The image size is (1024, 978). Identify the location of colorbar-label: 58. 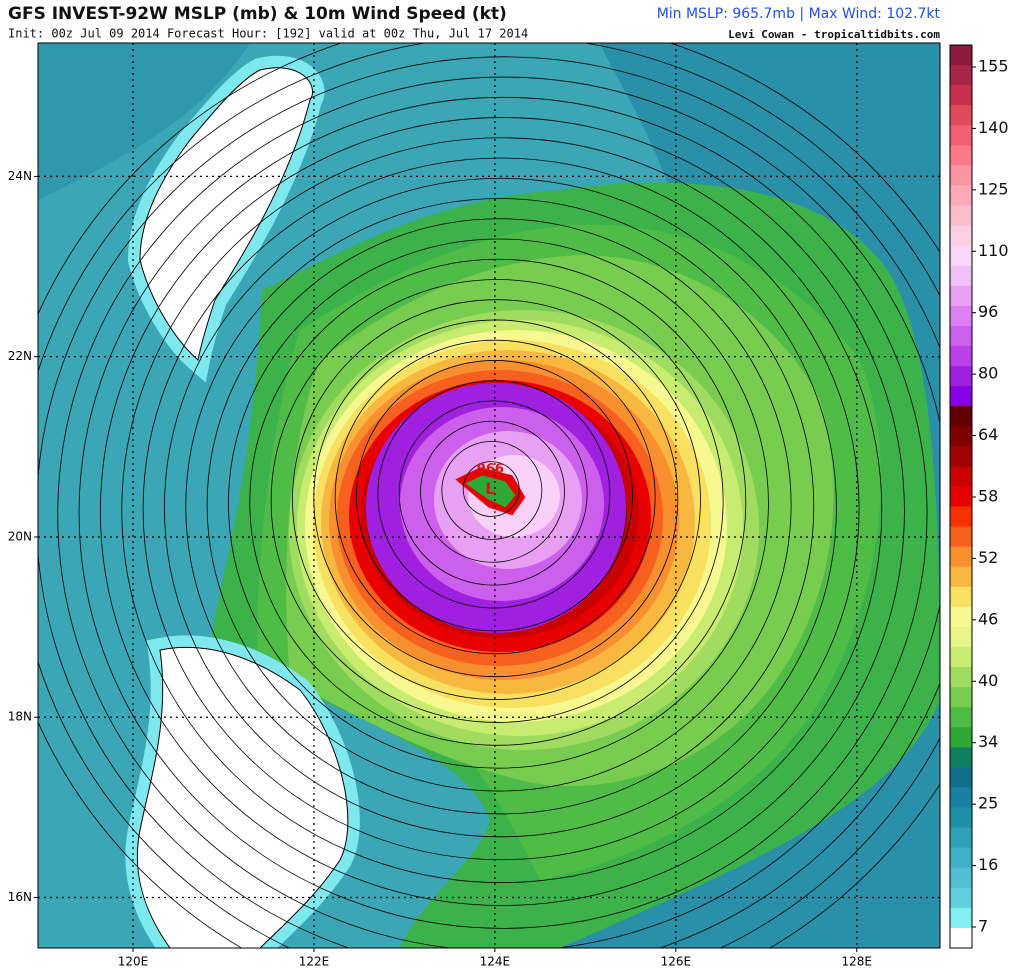
(988, 496).